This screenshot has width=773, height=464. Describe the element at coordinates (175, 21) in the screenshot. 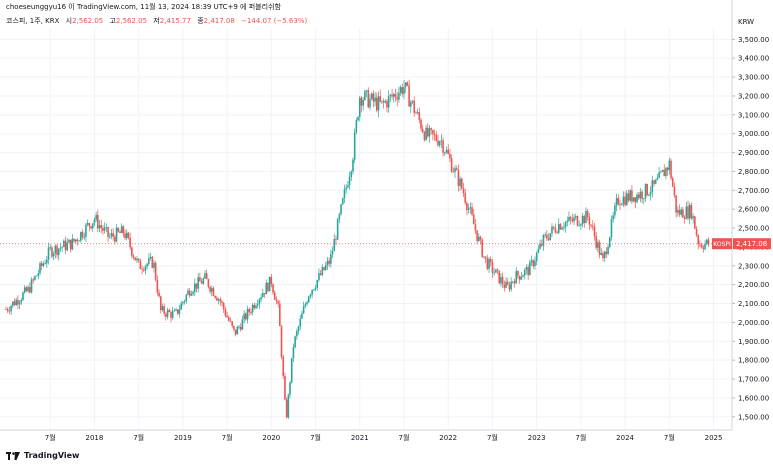

I see `legend-low-value: 2,415.77` at that location.